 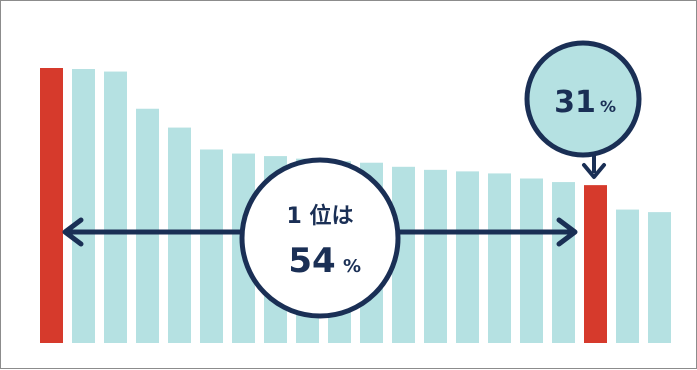 I want to click on main-bubble-circle, so click(x=320, y=238).